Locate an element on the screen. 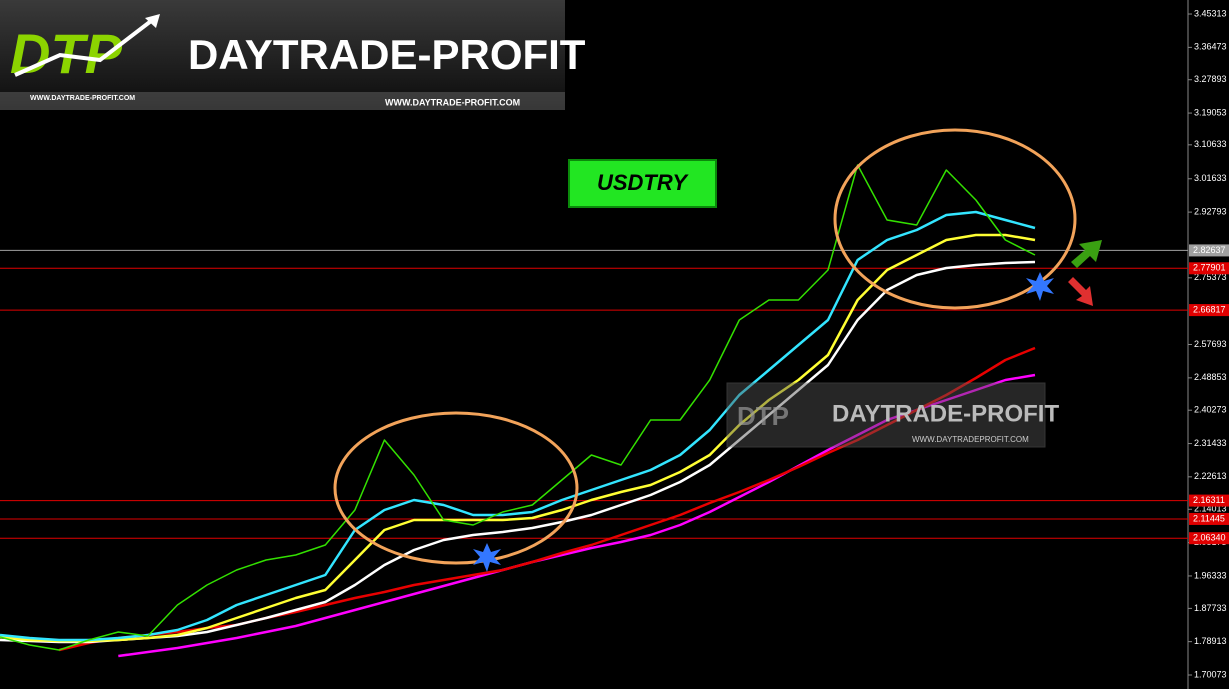 The width and height of the screenshot is (1229, 689). price-level-label: 2.06340 is located at coordinates (1209, 538).